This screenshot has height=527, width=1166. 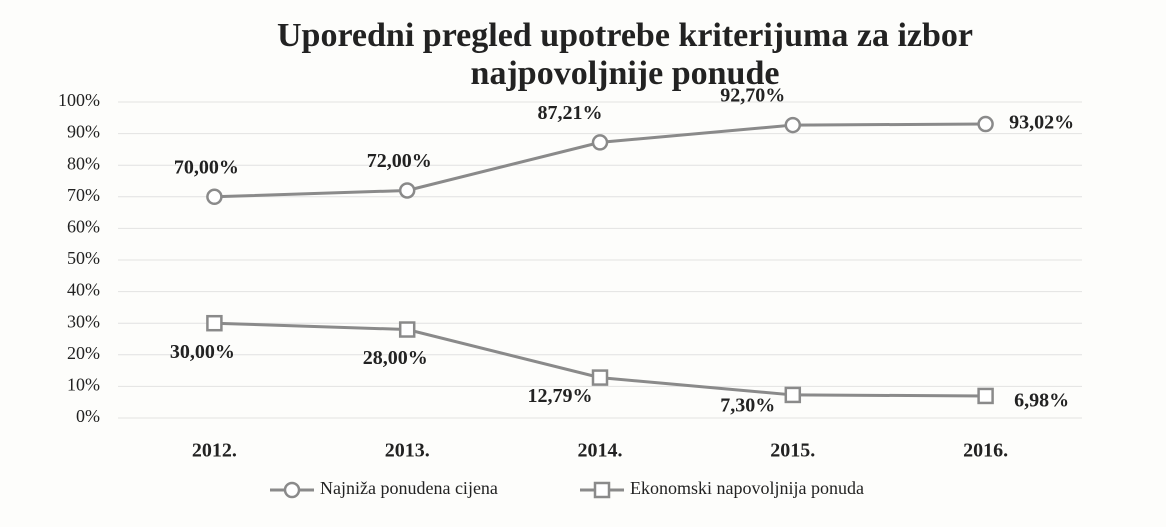 I want to click on legend-label: Najniža ponudena cijena, so click(x=409, y=488).